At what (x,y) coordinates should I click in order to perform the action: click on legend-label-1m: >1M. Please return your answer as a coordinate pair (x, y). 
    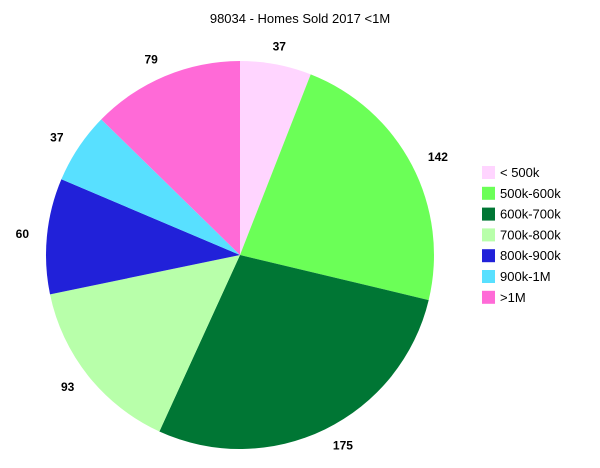
    Looking at the image, I should click on (513, 297).